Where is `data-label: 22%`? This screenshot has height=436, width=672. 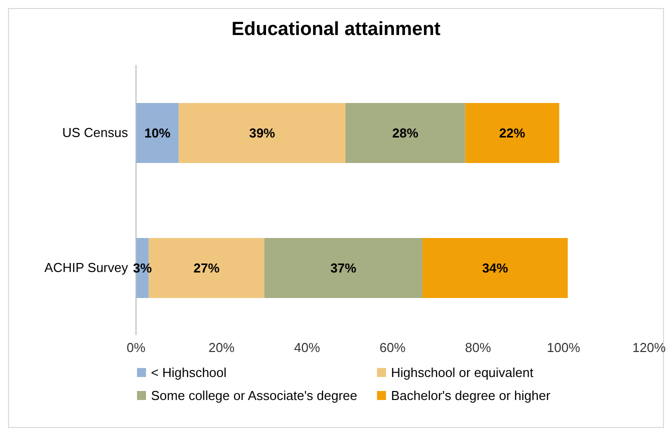 data-label: 22% is located at coordinates (512, 133).